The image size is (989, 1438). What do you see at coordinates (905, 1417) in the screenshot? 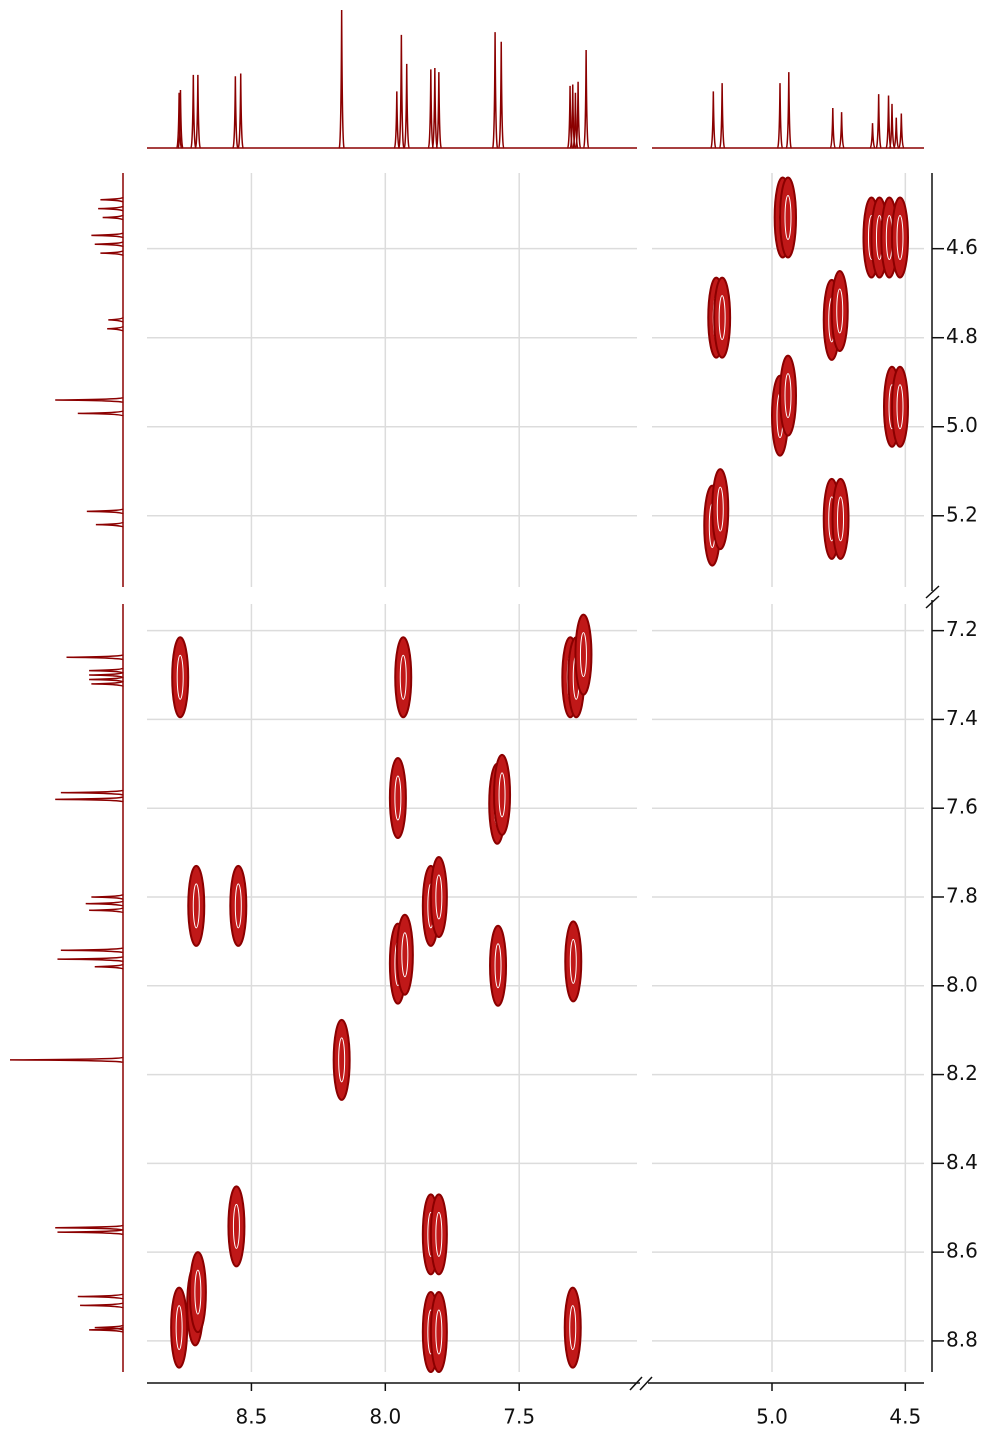
I see `x-tick-label: 4.5` at bounding box center [905, 1417].